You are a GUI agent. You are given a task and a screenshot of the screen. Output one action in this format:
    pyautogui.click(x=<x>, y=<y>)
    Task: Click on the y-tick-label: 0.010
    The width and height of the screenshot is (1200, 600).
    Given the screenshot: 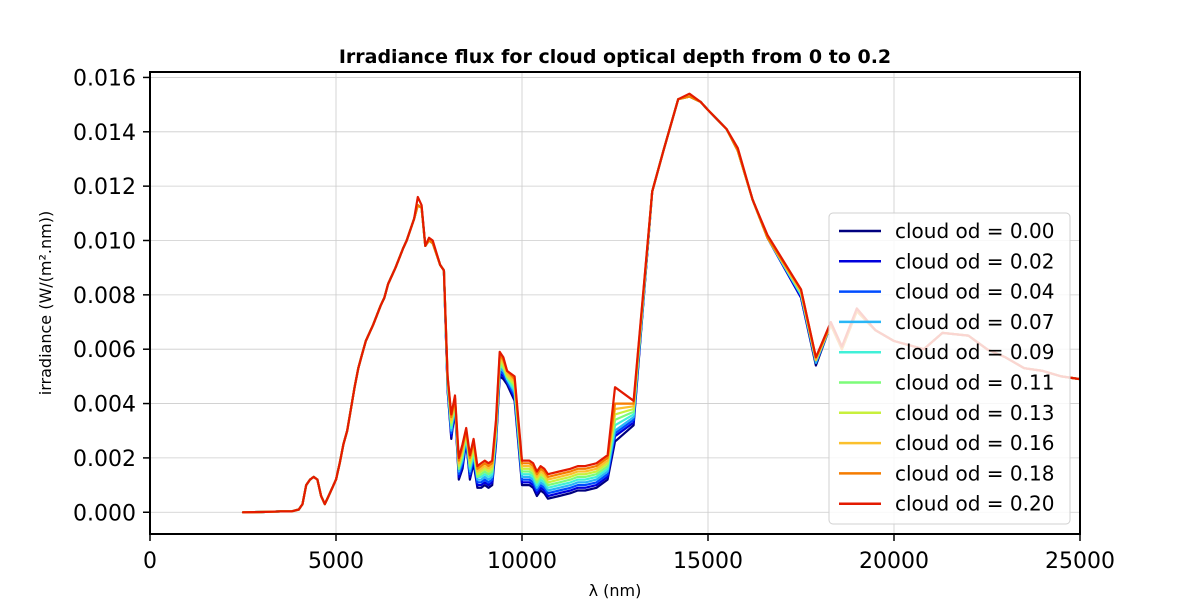 What is the action you would take?
    pyautogui.click(x=104, y=241)
    